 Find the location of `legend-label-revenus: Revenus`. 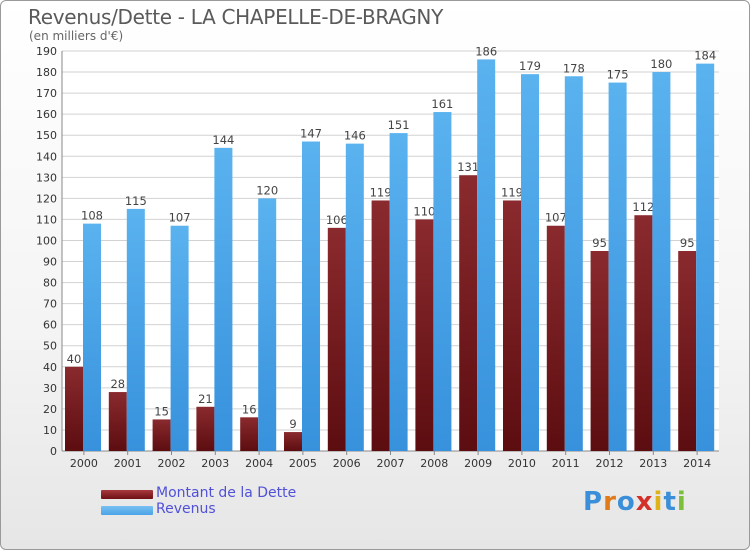

legend-label-revenus: Revenus is located at coordinates (186, 509).